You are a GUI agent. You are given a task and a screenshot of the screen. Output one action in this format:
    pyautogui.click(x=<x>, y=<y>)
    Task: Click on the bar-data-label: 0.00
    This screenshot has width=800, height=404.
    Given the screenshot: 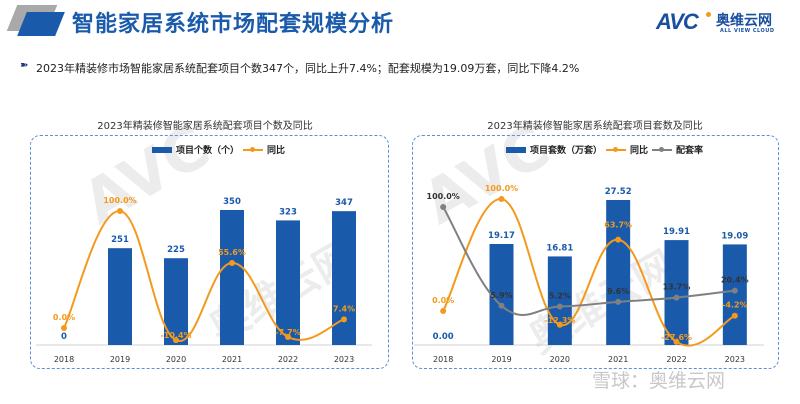 What is the action you would take?
    pyautogui.click(x=443, y=337)
    